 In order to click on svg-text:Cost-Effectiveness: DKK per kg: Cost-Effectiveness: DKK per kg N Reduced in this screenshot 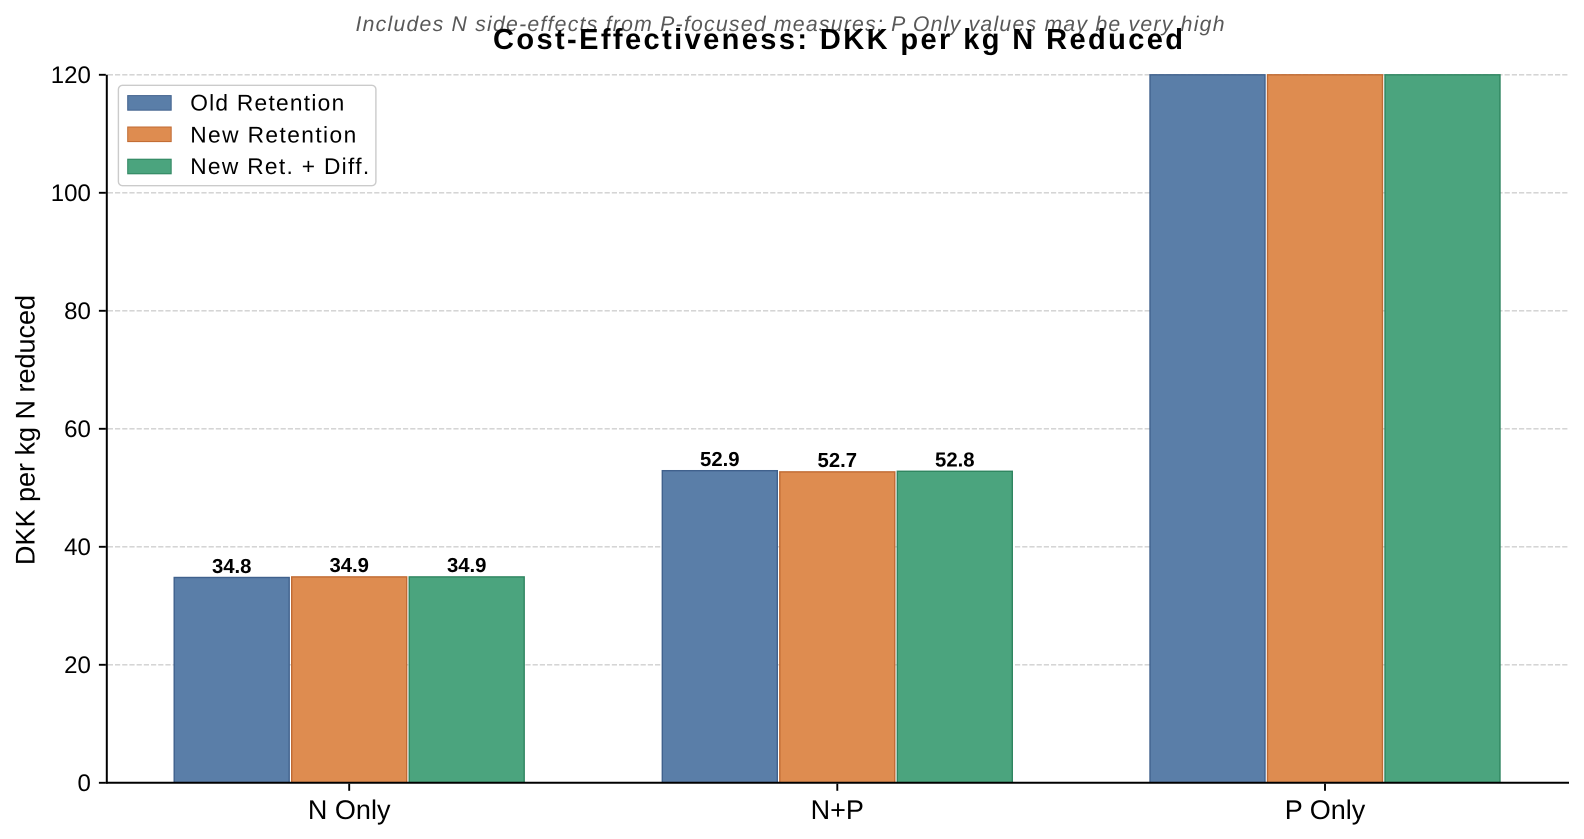, I will do `click(838, 40)`.